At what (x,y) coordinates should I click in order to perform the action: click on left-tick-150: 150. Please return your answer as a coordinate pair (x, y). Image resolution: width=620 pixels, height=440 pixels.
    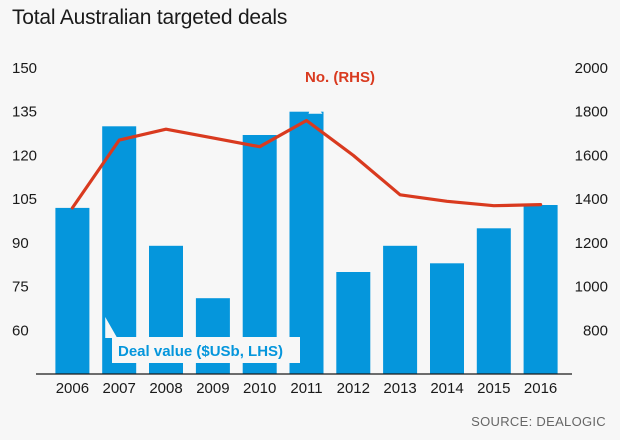
    Looking at the image, I should click on (24, 68).